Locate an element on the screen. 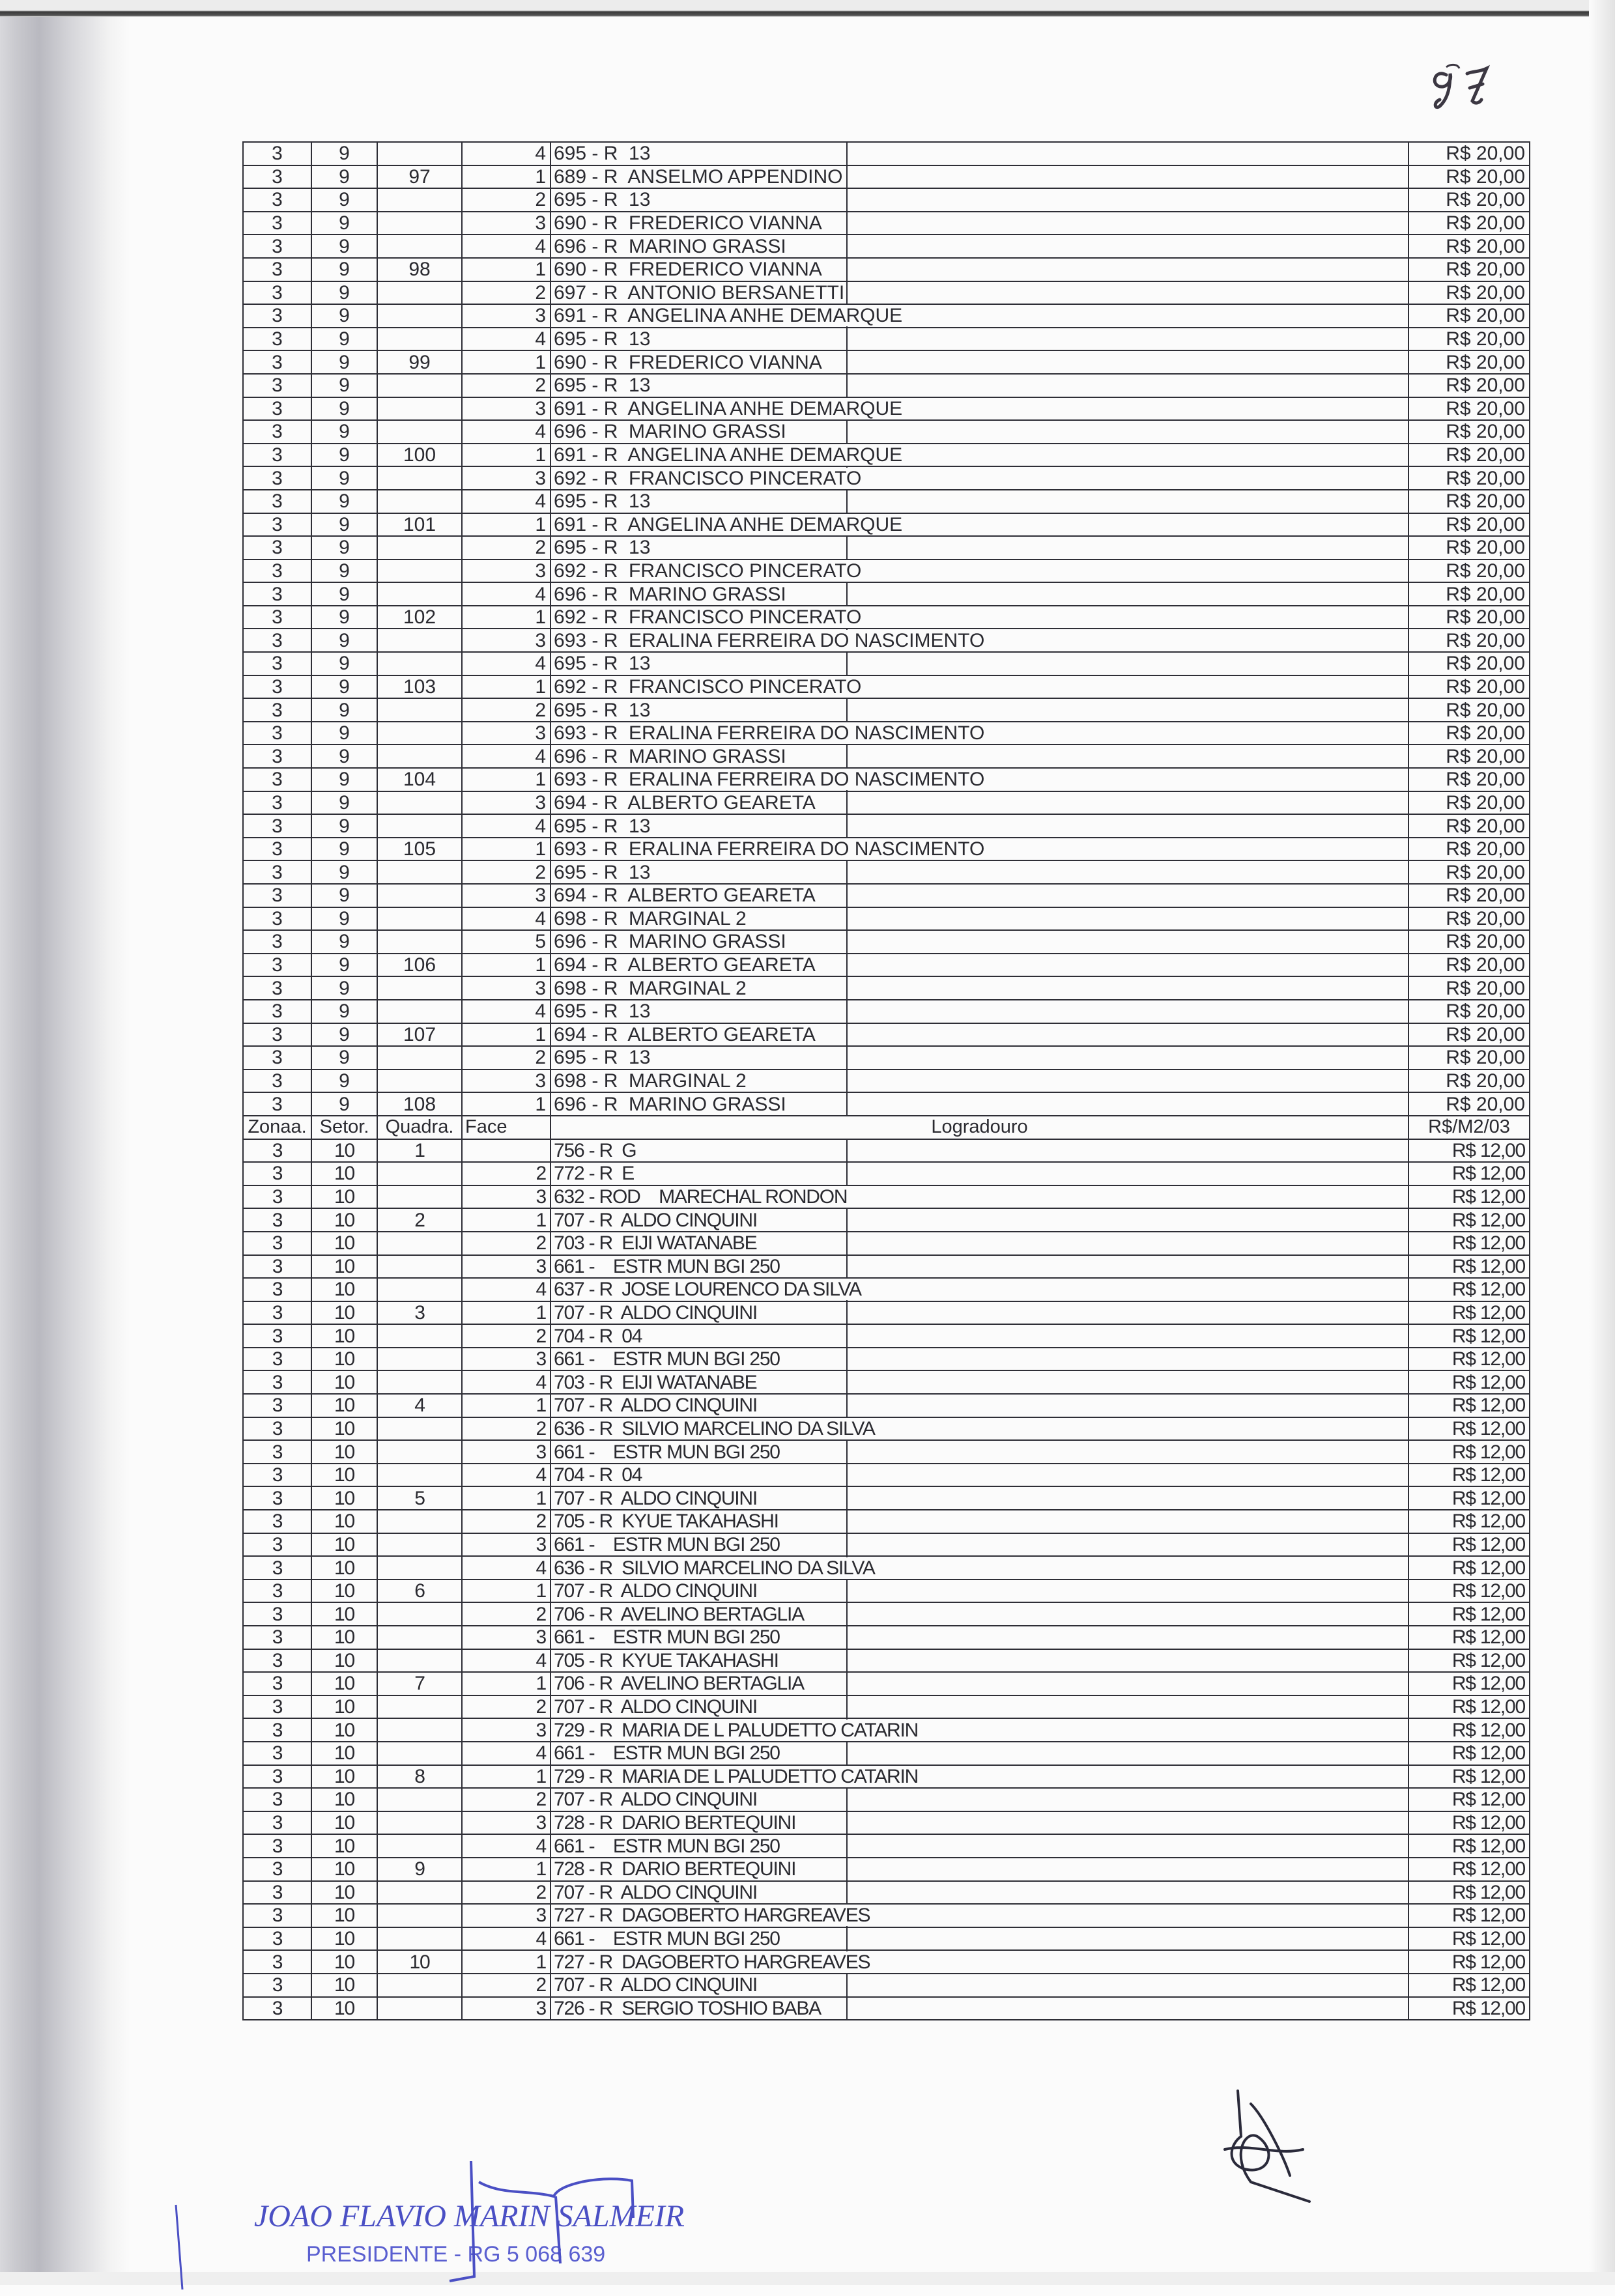  logradouro-text: 695 - R 13 is located at coordinates (603, 872).